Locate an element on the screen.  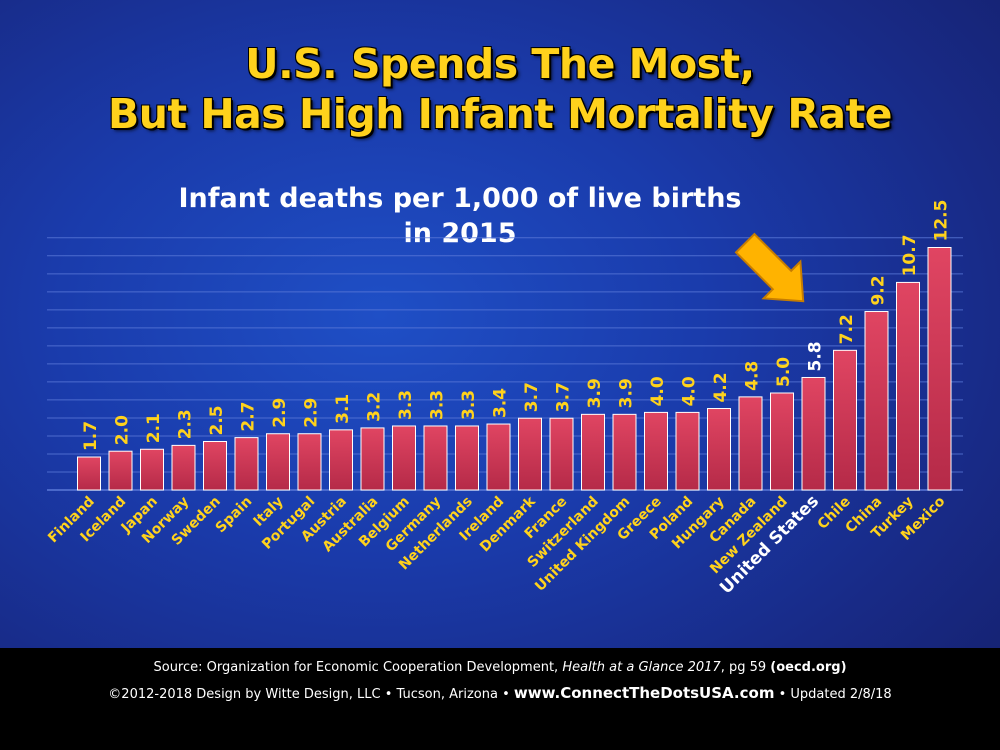
value-label: 2.3 is located at coordinates (186, 424).